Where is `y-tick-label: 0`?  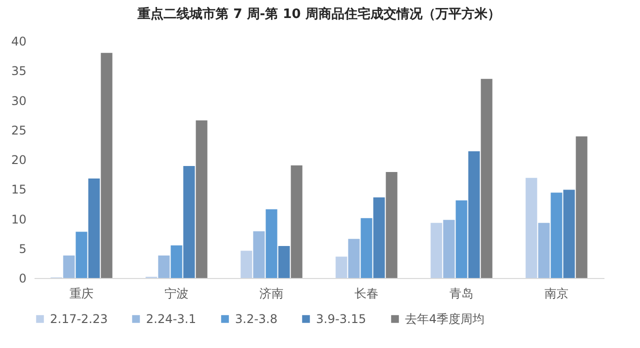
y-tick-label: 0 is located at coordinates (22, 279).